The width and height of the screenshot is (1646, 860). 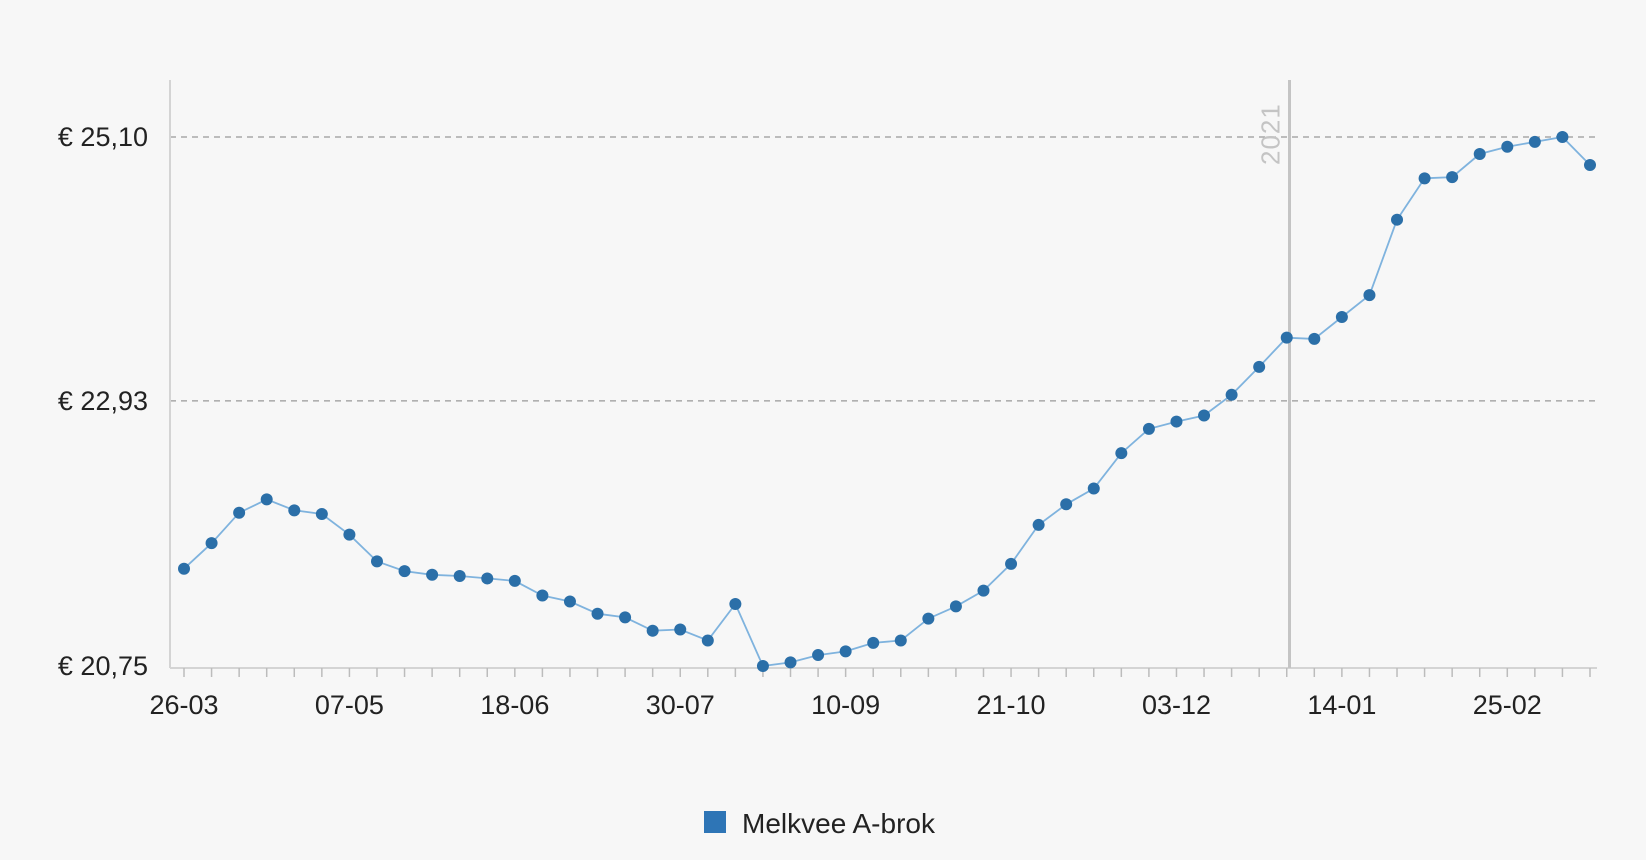 What do you see at coordinates (715, 822) in the screenshot?
I see `legend-swatch` at bounding box center [715, 822].